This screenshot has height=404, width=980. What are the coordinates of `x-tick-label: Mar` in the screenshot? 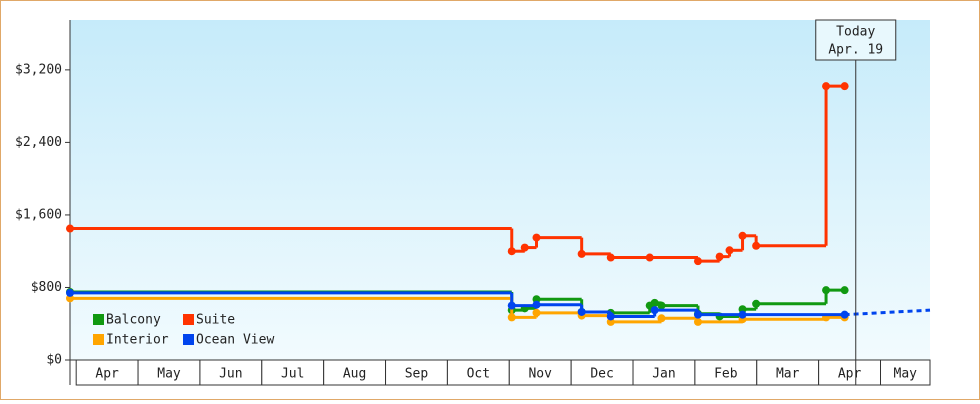 It's located at (788, 374).